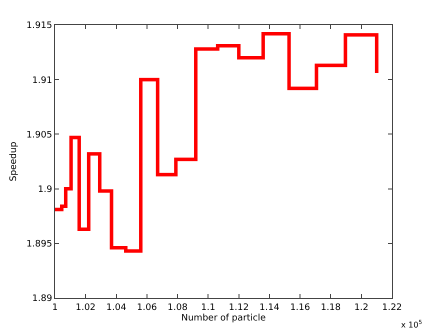 The width and height of the screenshot is (432, 336). What do you see at coordinates (178, 307) in the screenshot?
I see `x-tick-label: 1.08` at bounding box center [178, 307].